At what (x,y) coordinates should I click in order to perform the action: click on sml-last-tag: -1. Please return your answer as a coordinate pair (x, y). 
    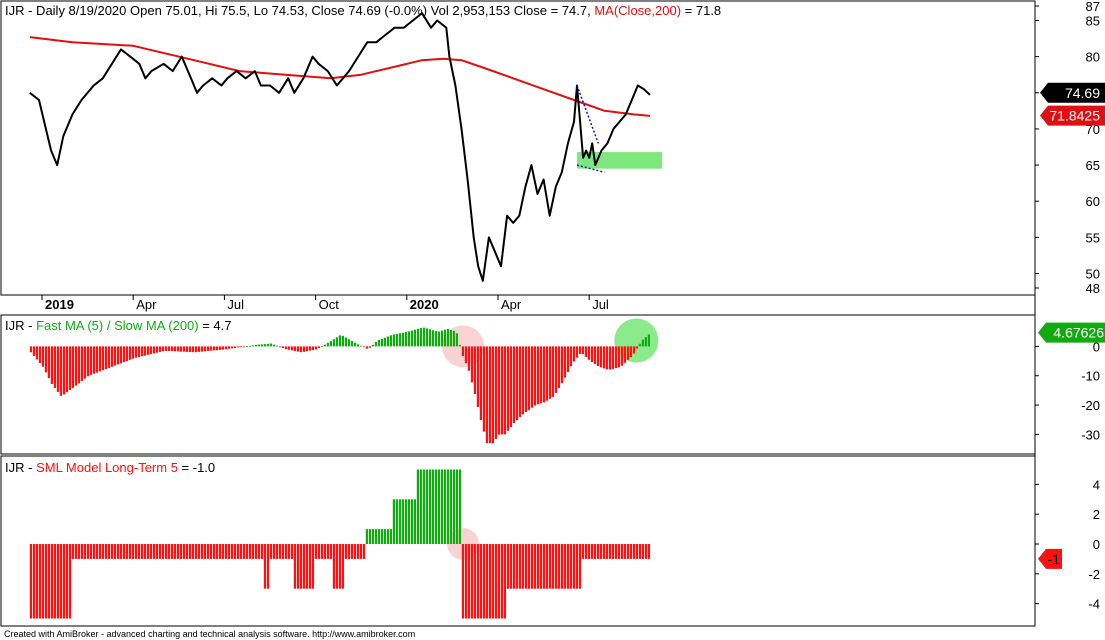
    Looking at the image, I should click on (1050, 558).